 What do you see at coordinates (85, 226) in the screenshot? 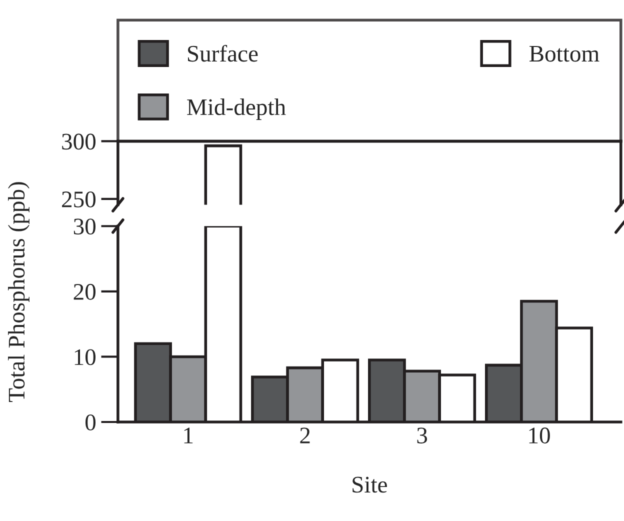
I see `y-tick-label: 30` at bounding box center [85, 226].